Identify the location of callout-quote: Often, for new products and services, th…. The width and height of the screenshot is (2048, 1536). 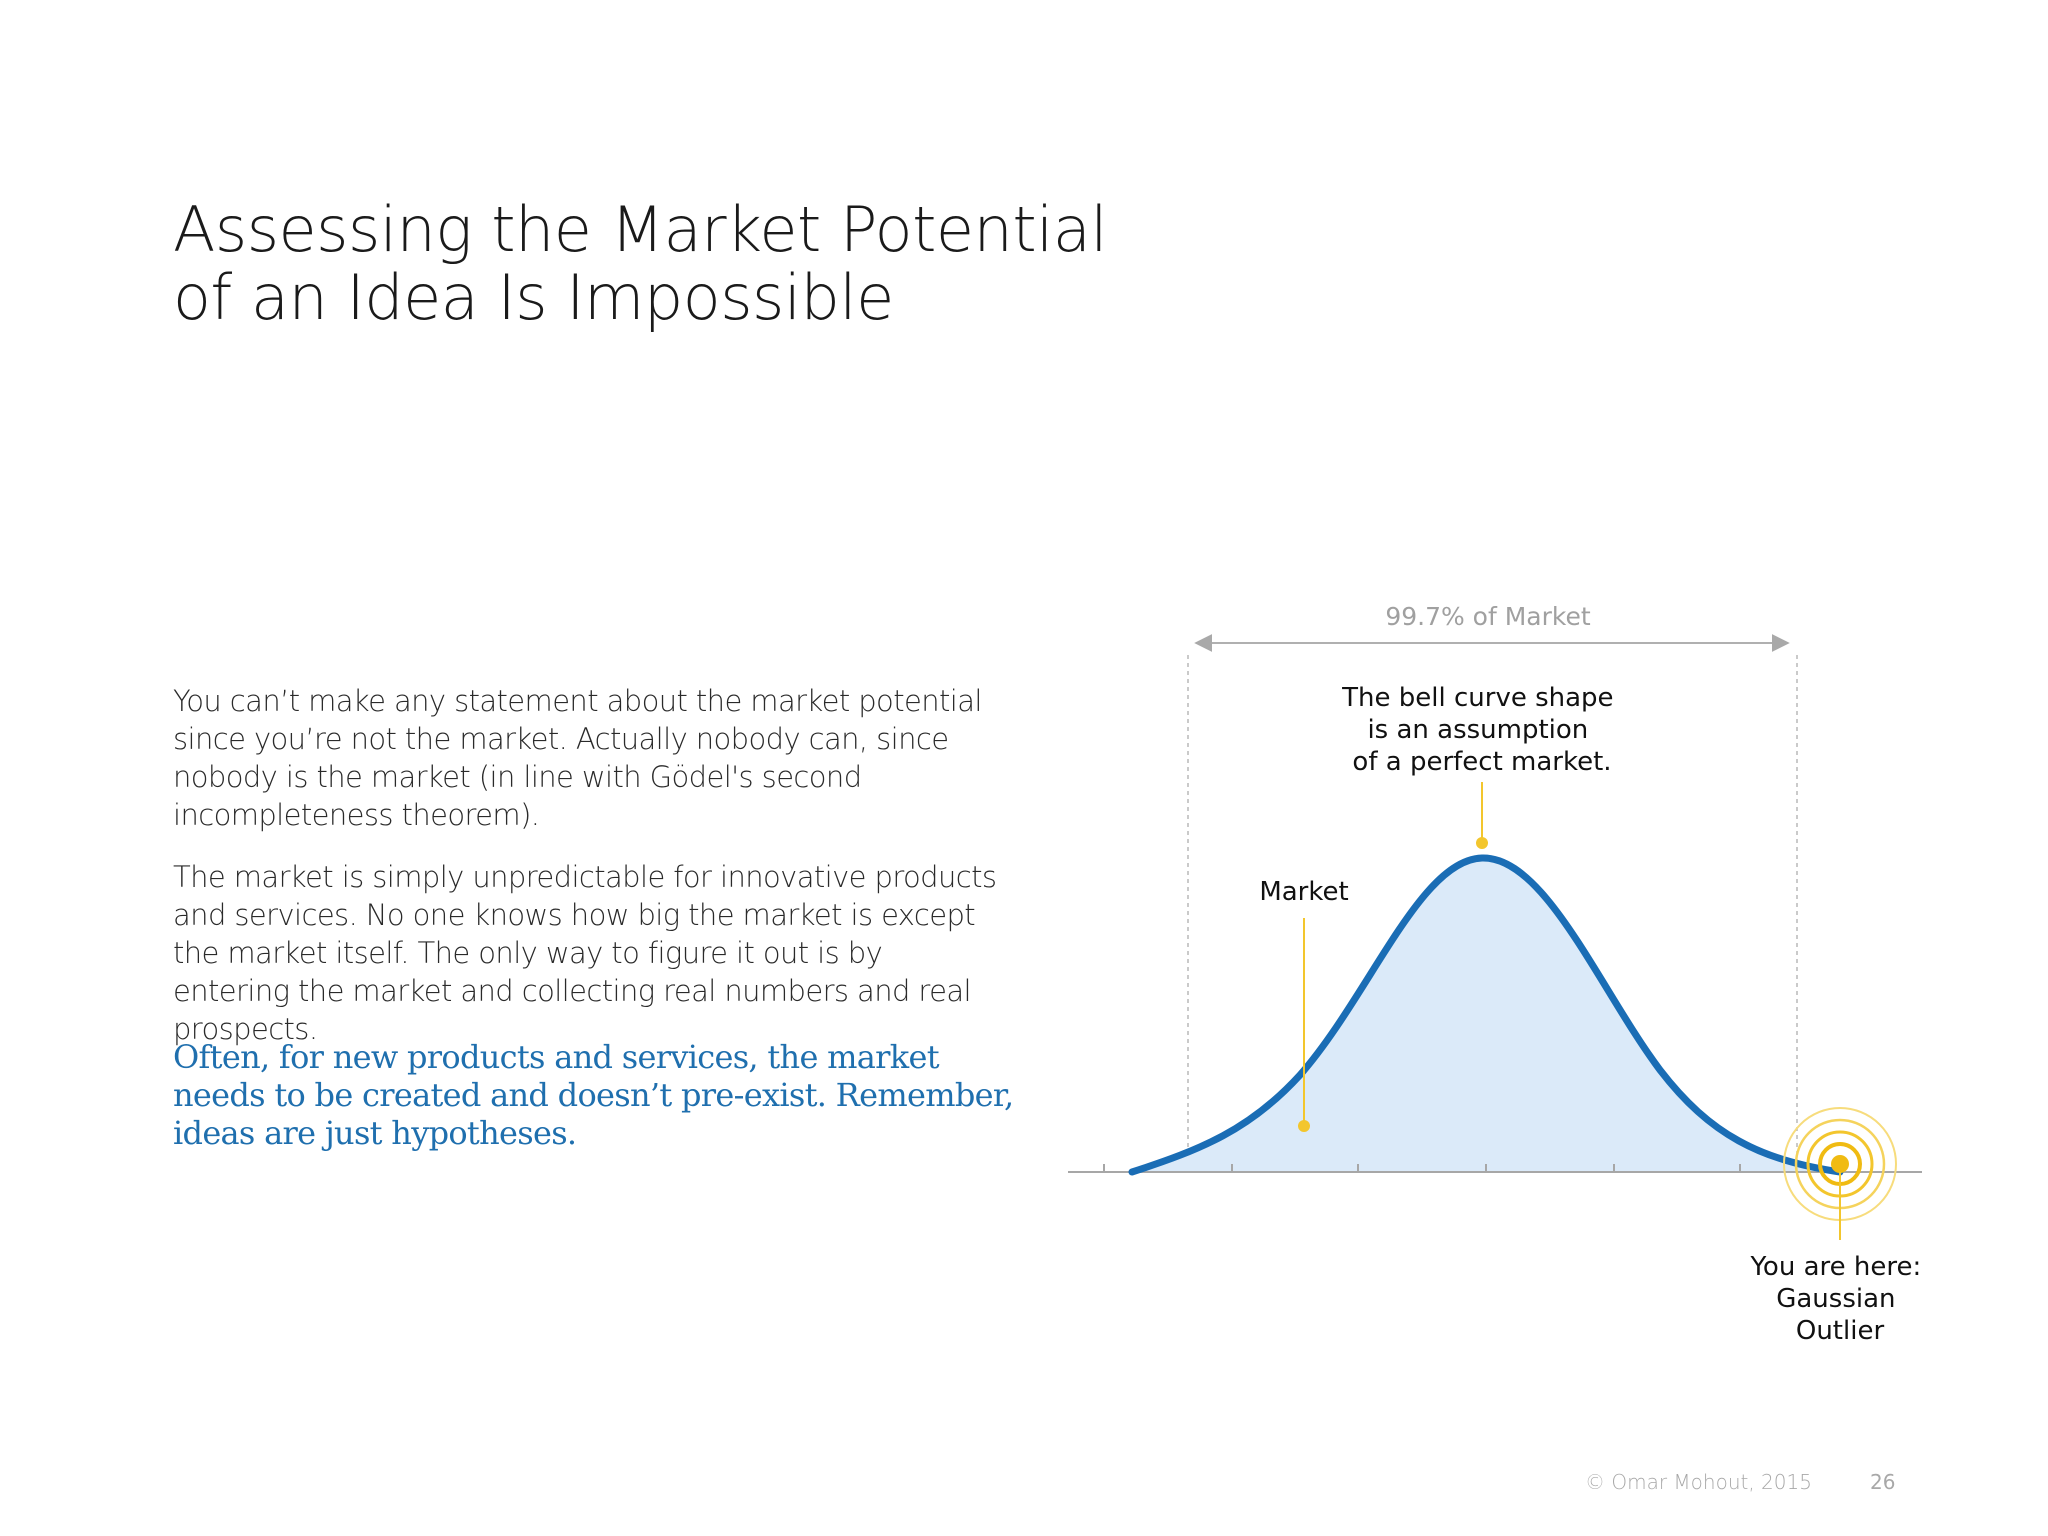
(603, 1095).